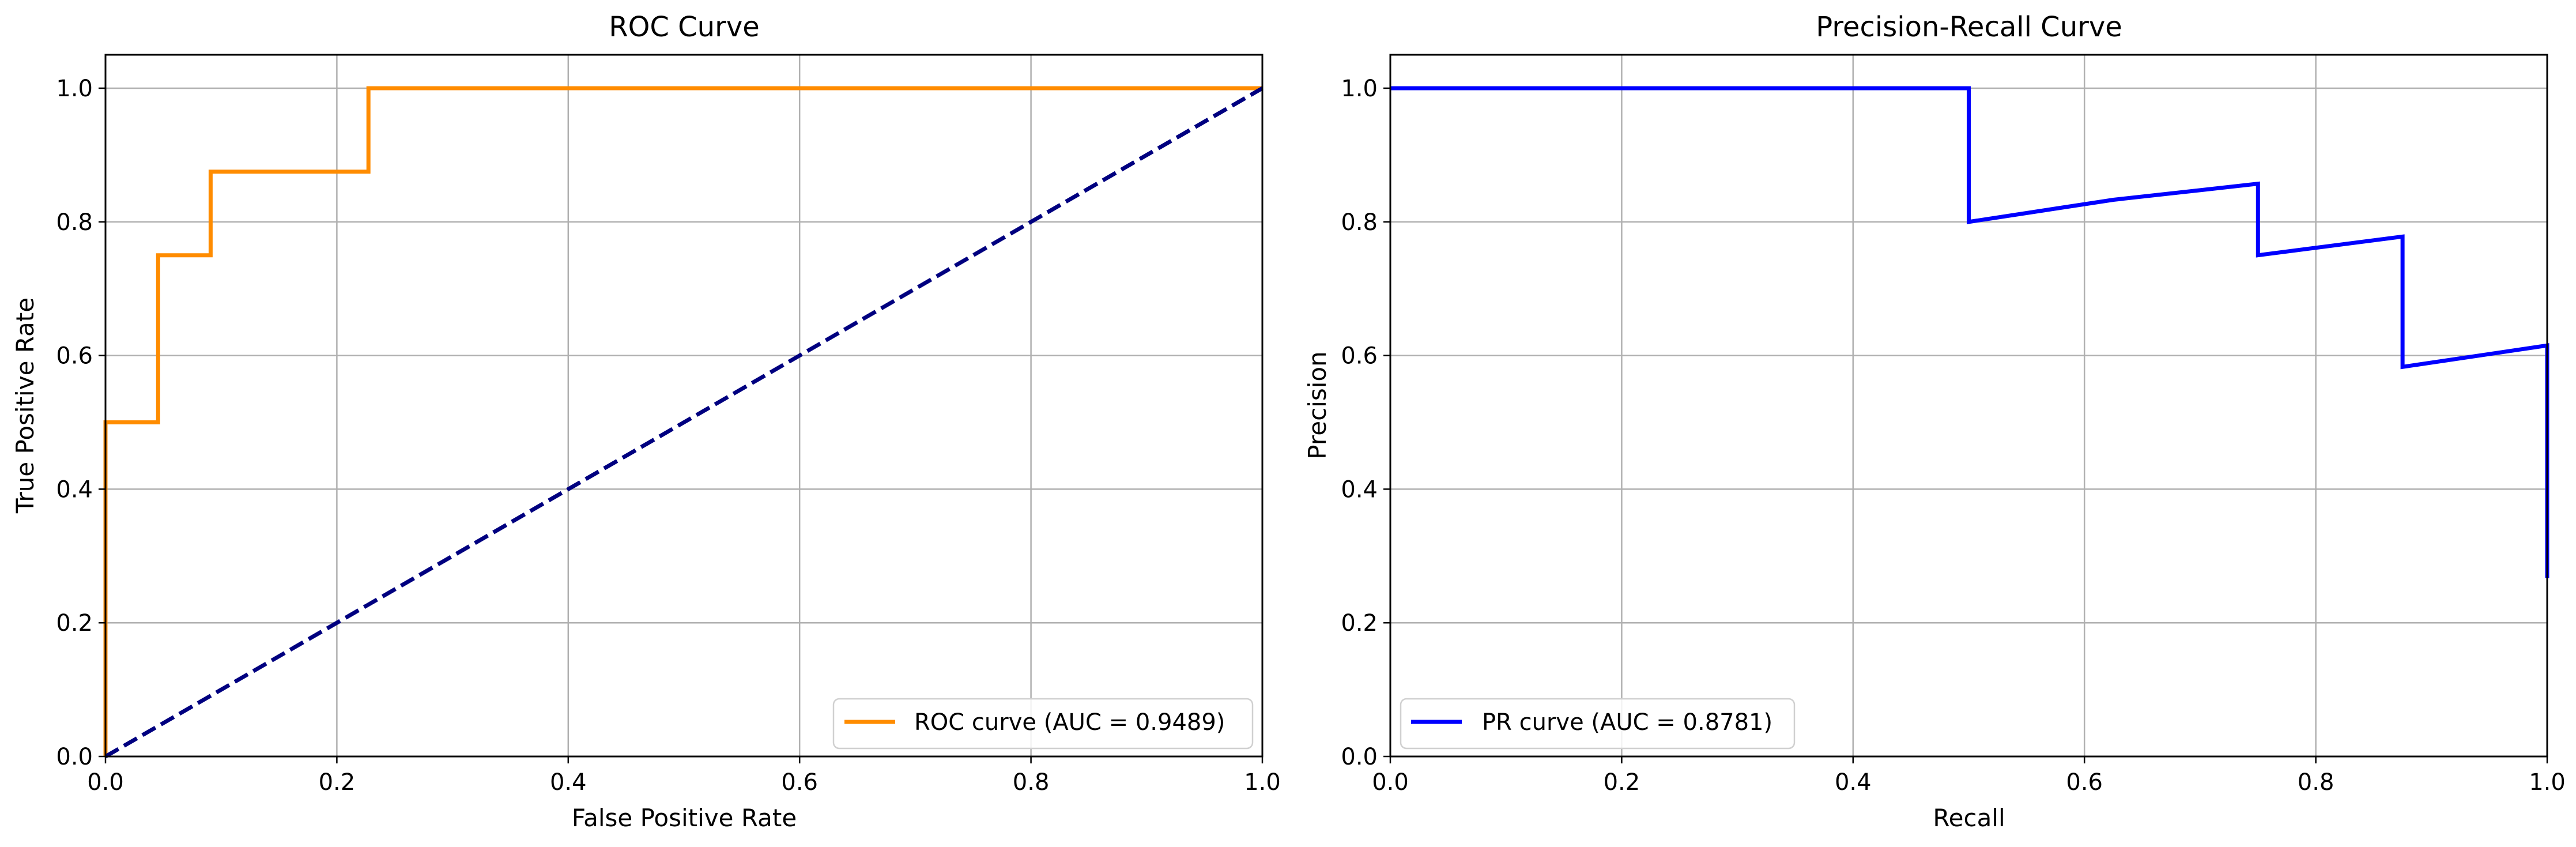 Image resolution: width=2576 pixels, height=847 pixels. What do you see at coordinates (1359, 623) in the screenshot?
I see `pr-y-tick-label: 0.2` at bounding box center [1359, 623].